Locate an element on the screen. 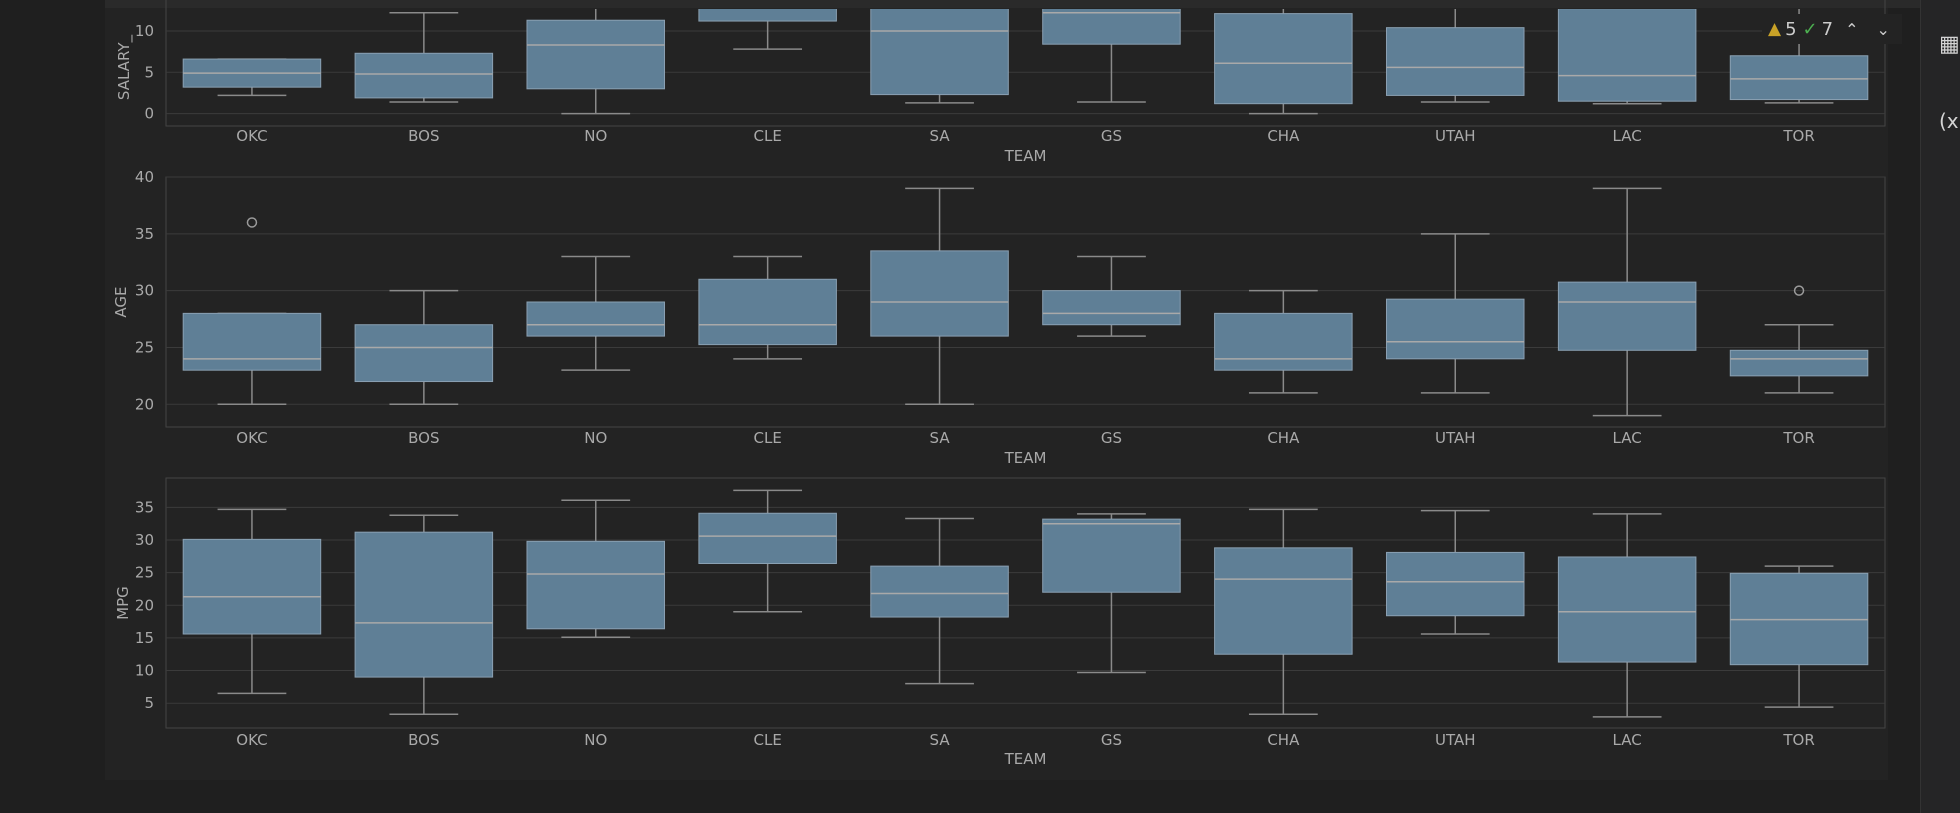 The height and width of the screenshot is (813, 1960). variables-icon: (x is located at coordinates (1949, 121).